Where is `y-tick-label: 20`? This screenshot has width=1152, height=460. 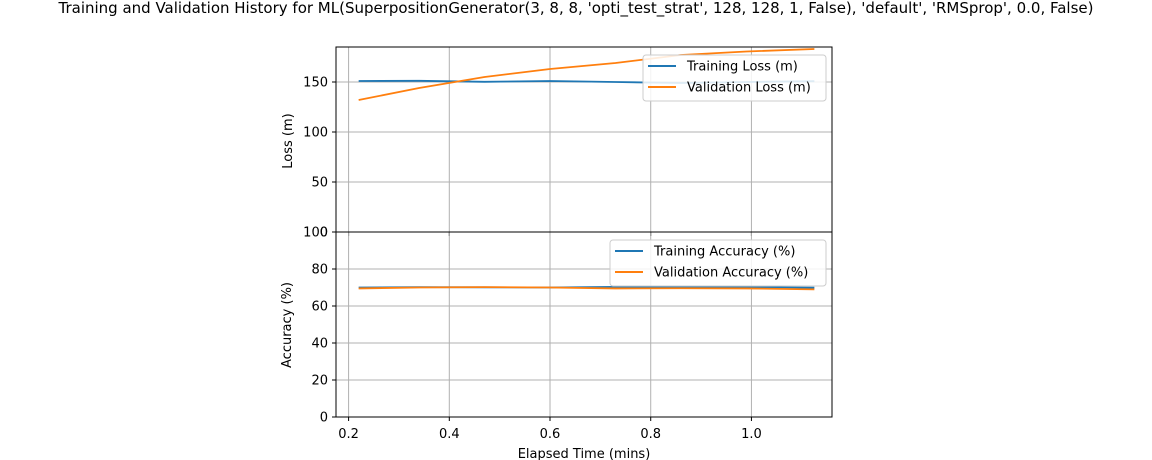 y-tick-label: 20 is located at coordinates (319, 381).